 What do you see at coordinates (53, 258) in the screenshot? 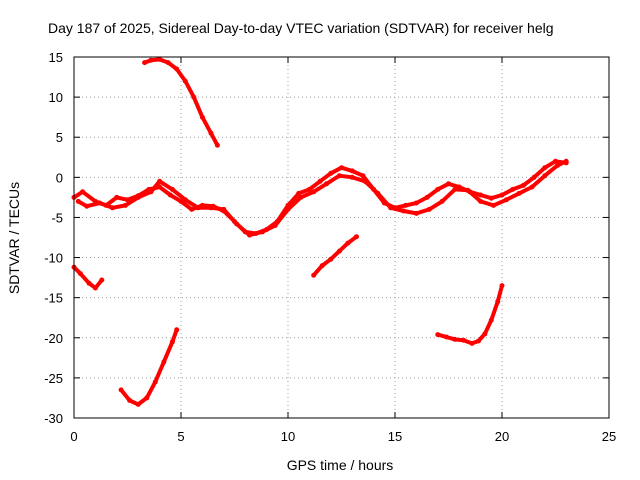
I see `y-tick-label: -10` at bounding box center [53, 258].